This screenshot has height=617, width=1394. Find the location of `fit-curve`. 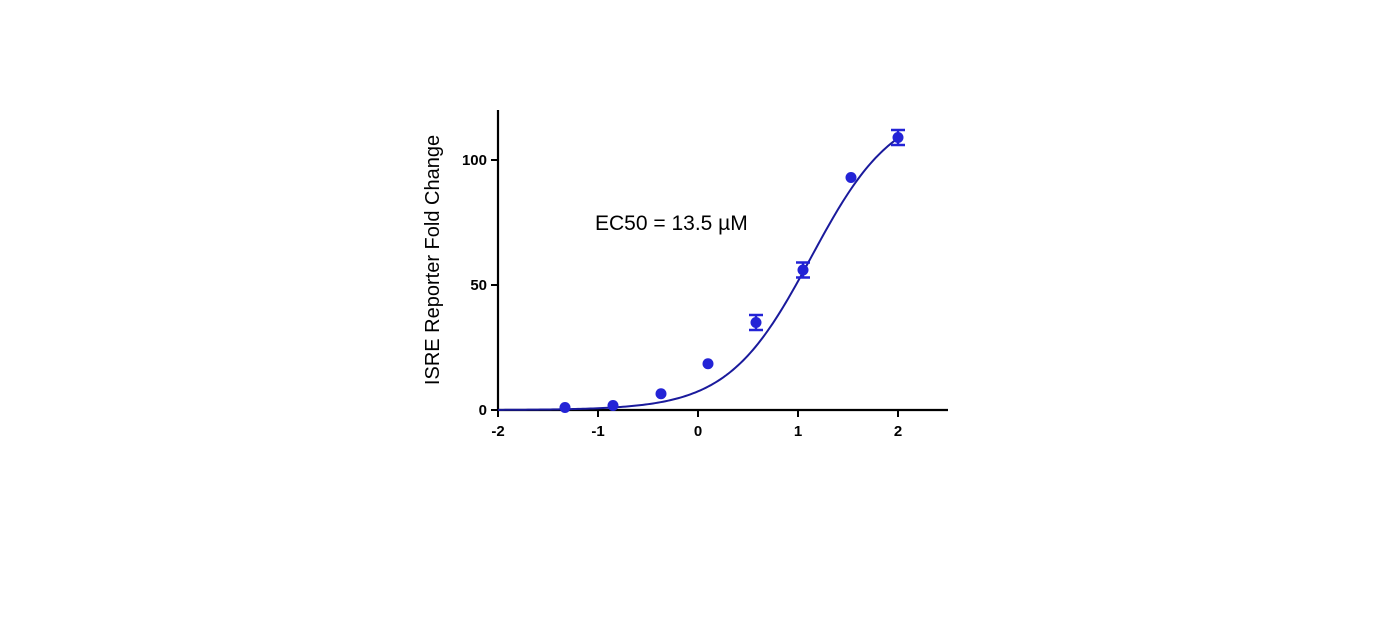

fit-curve is located at coordinates (698, 274).